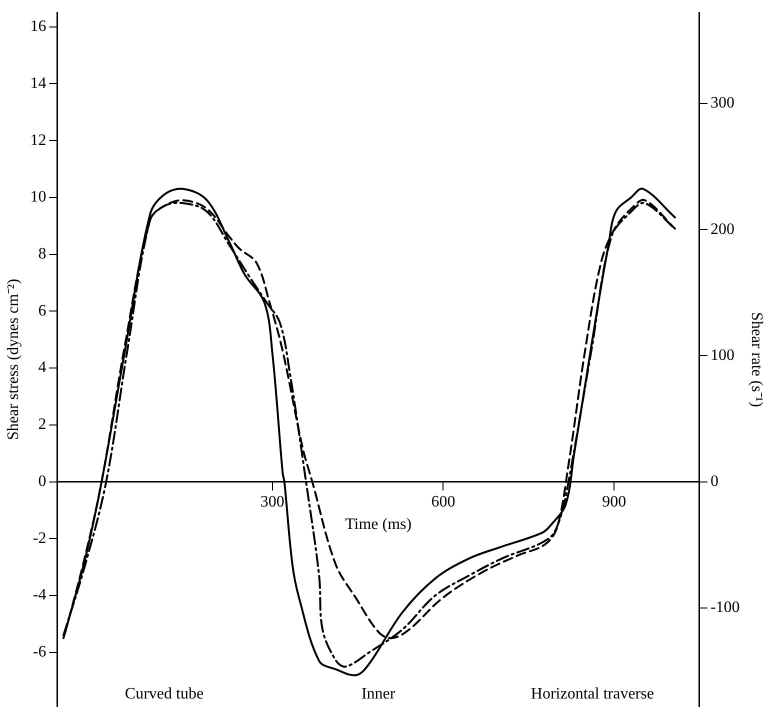  I want to click on y-tick-label: 8, so click(42, 253).